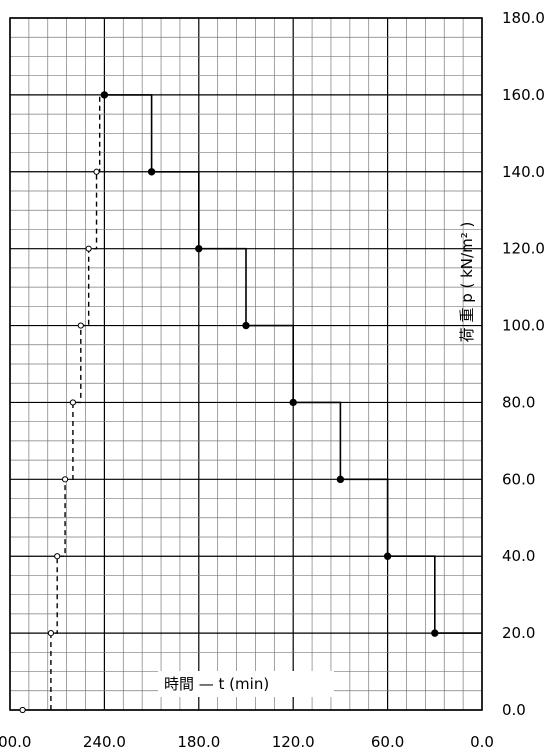 The image size is (558, 752). Describe the element at coordinates (15, 742) in the screenshot. I see `x-tick-label: 300.0` at that location.